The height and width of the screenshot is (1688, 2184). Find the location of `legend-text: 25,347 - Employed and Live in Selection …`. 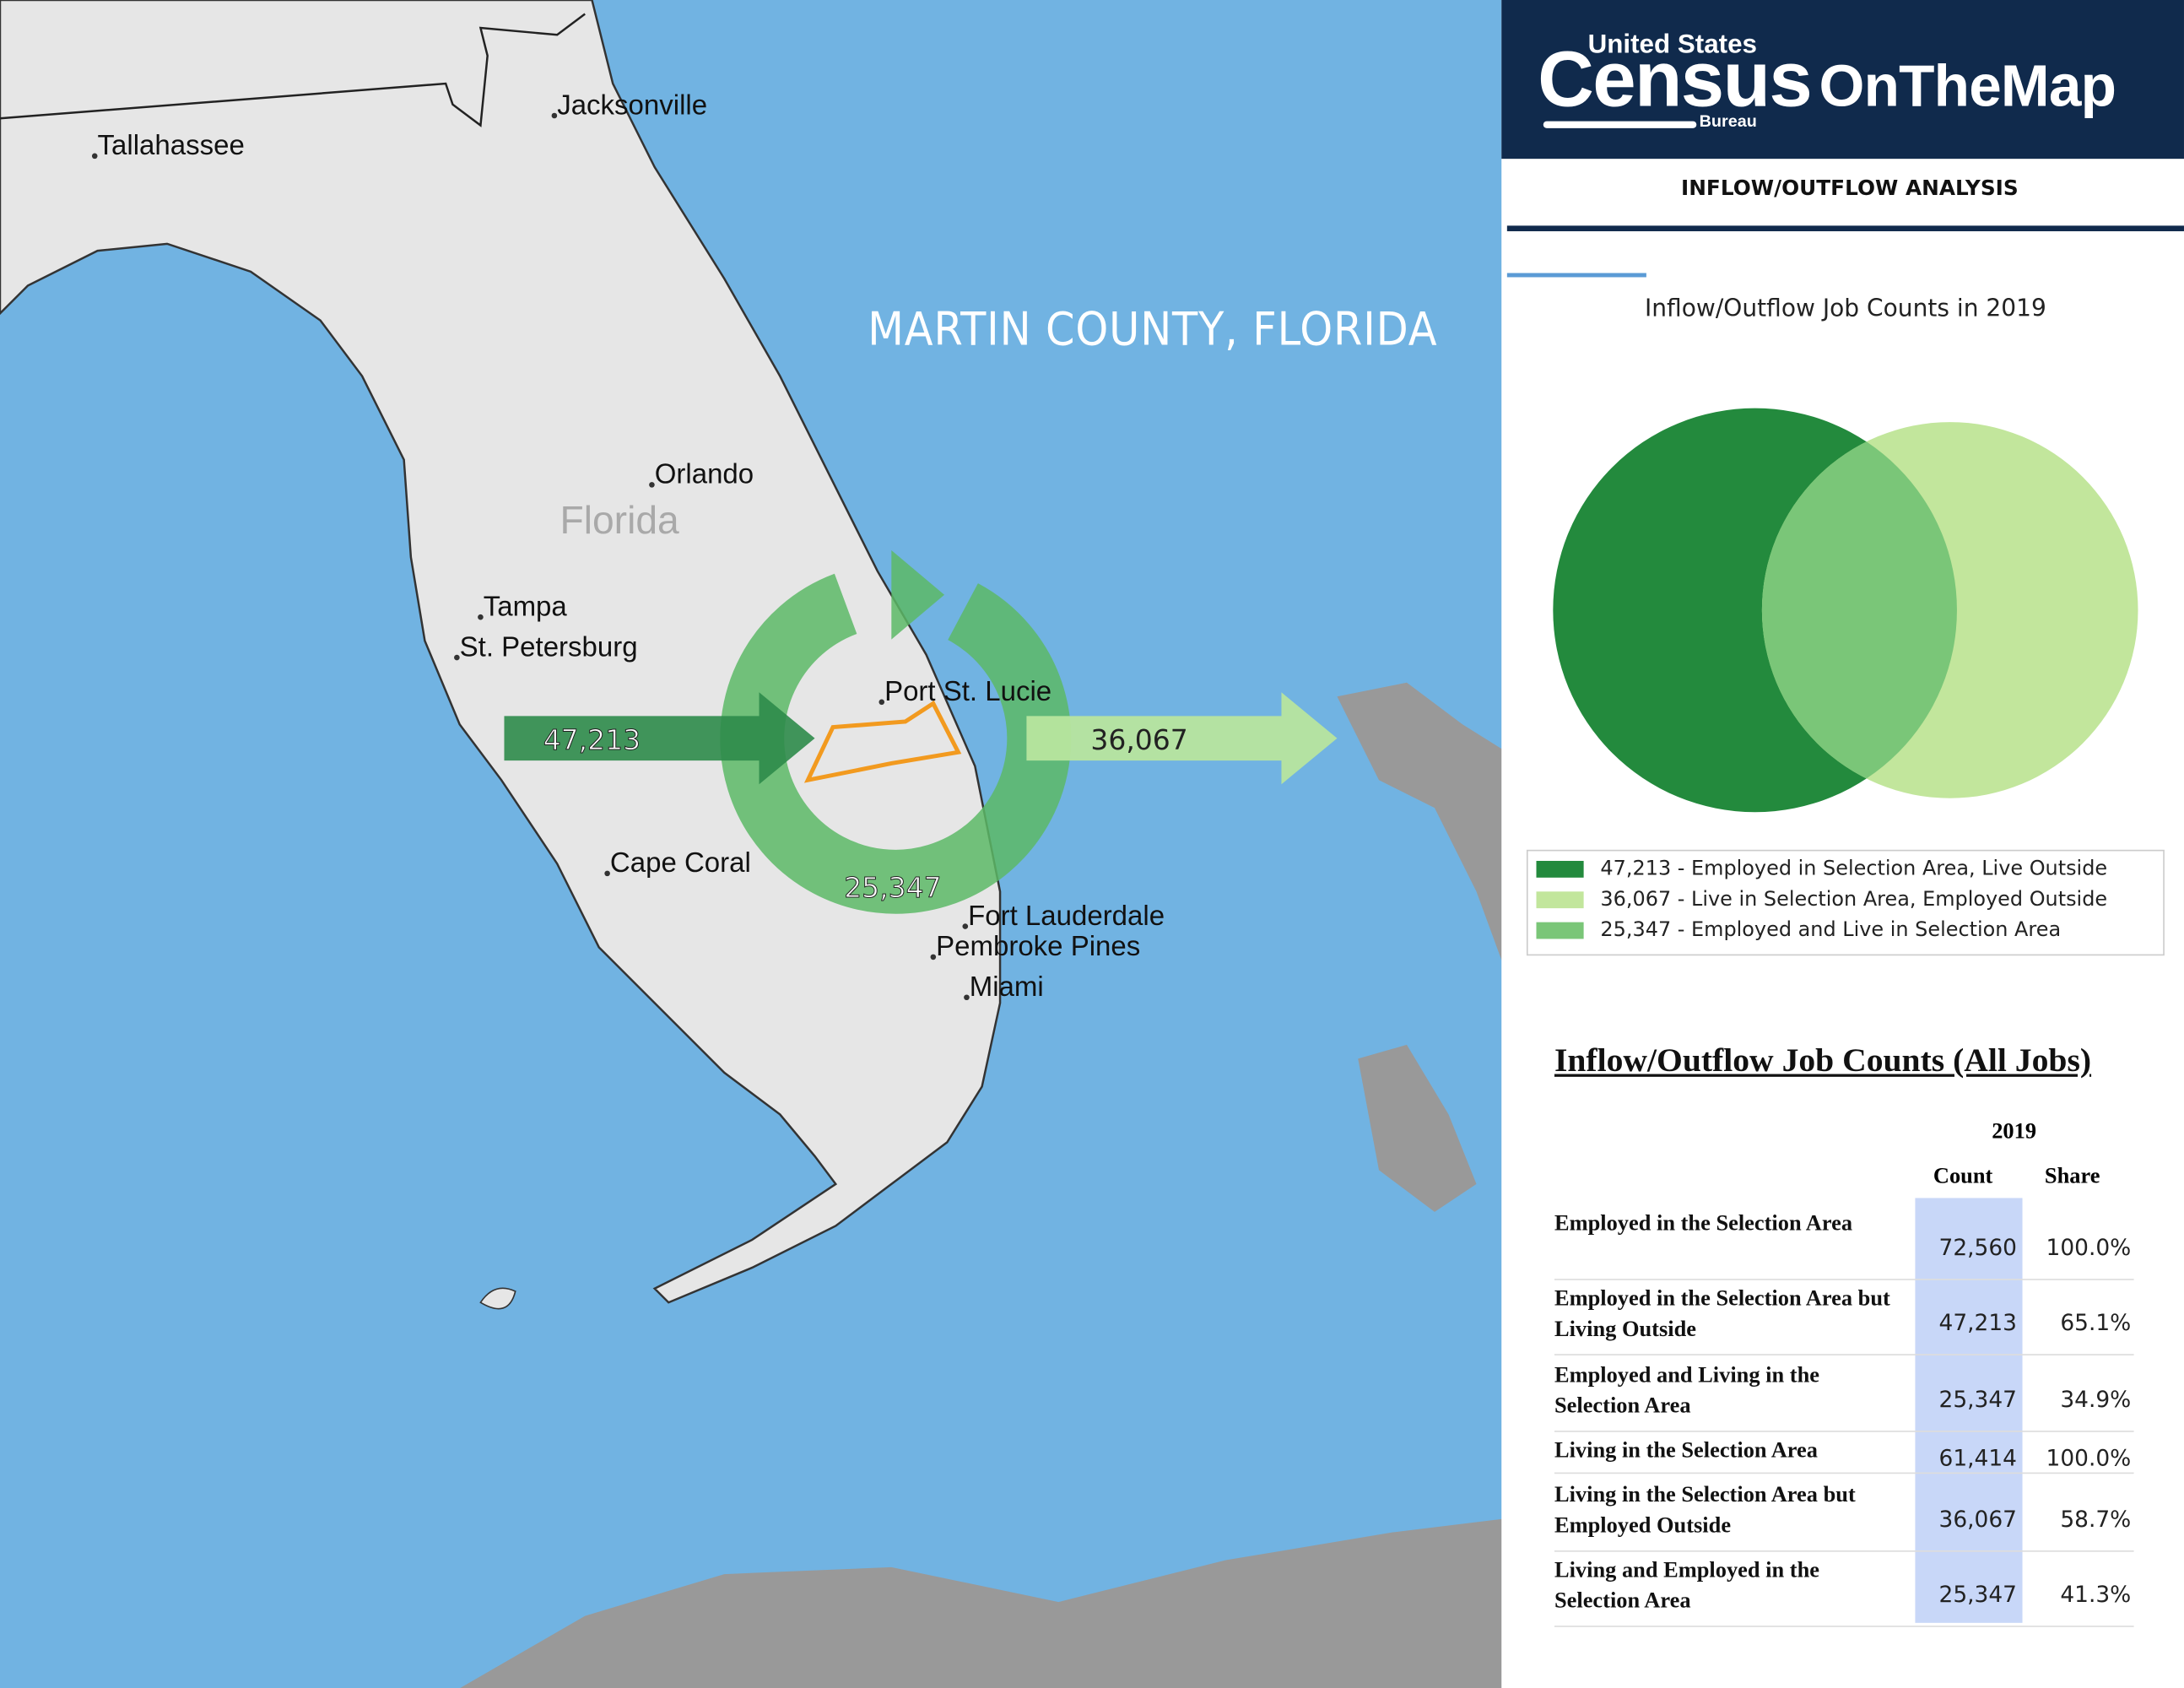

legend-text: 25,347 - Employed and Live in Selection … is located at coordinates (1831, 930).